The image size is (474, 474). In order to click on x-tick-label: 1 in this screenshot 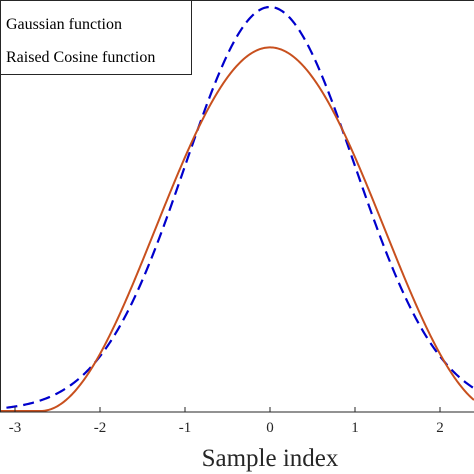, I will do `click(355, 428)`.